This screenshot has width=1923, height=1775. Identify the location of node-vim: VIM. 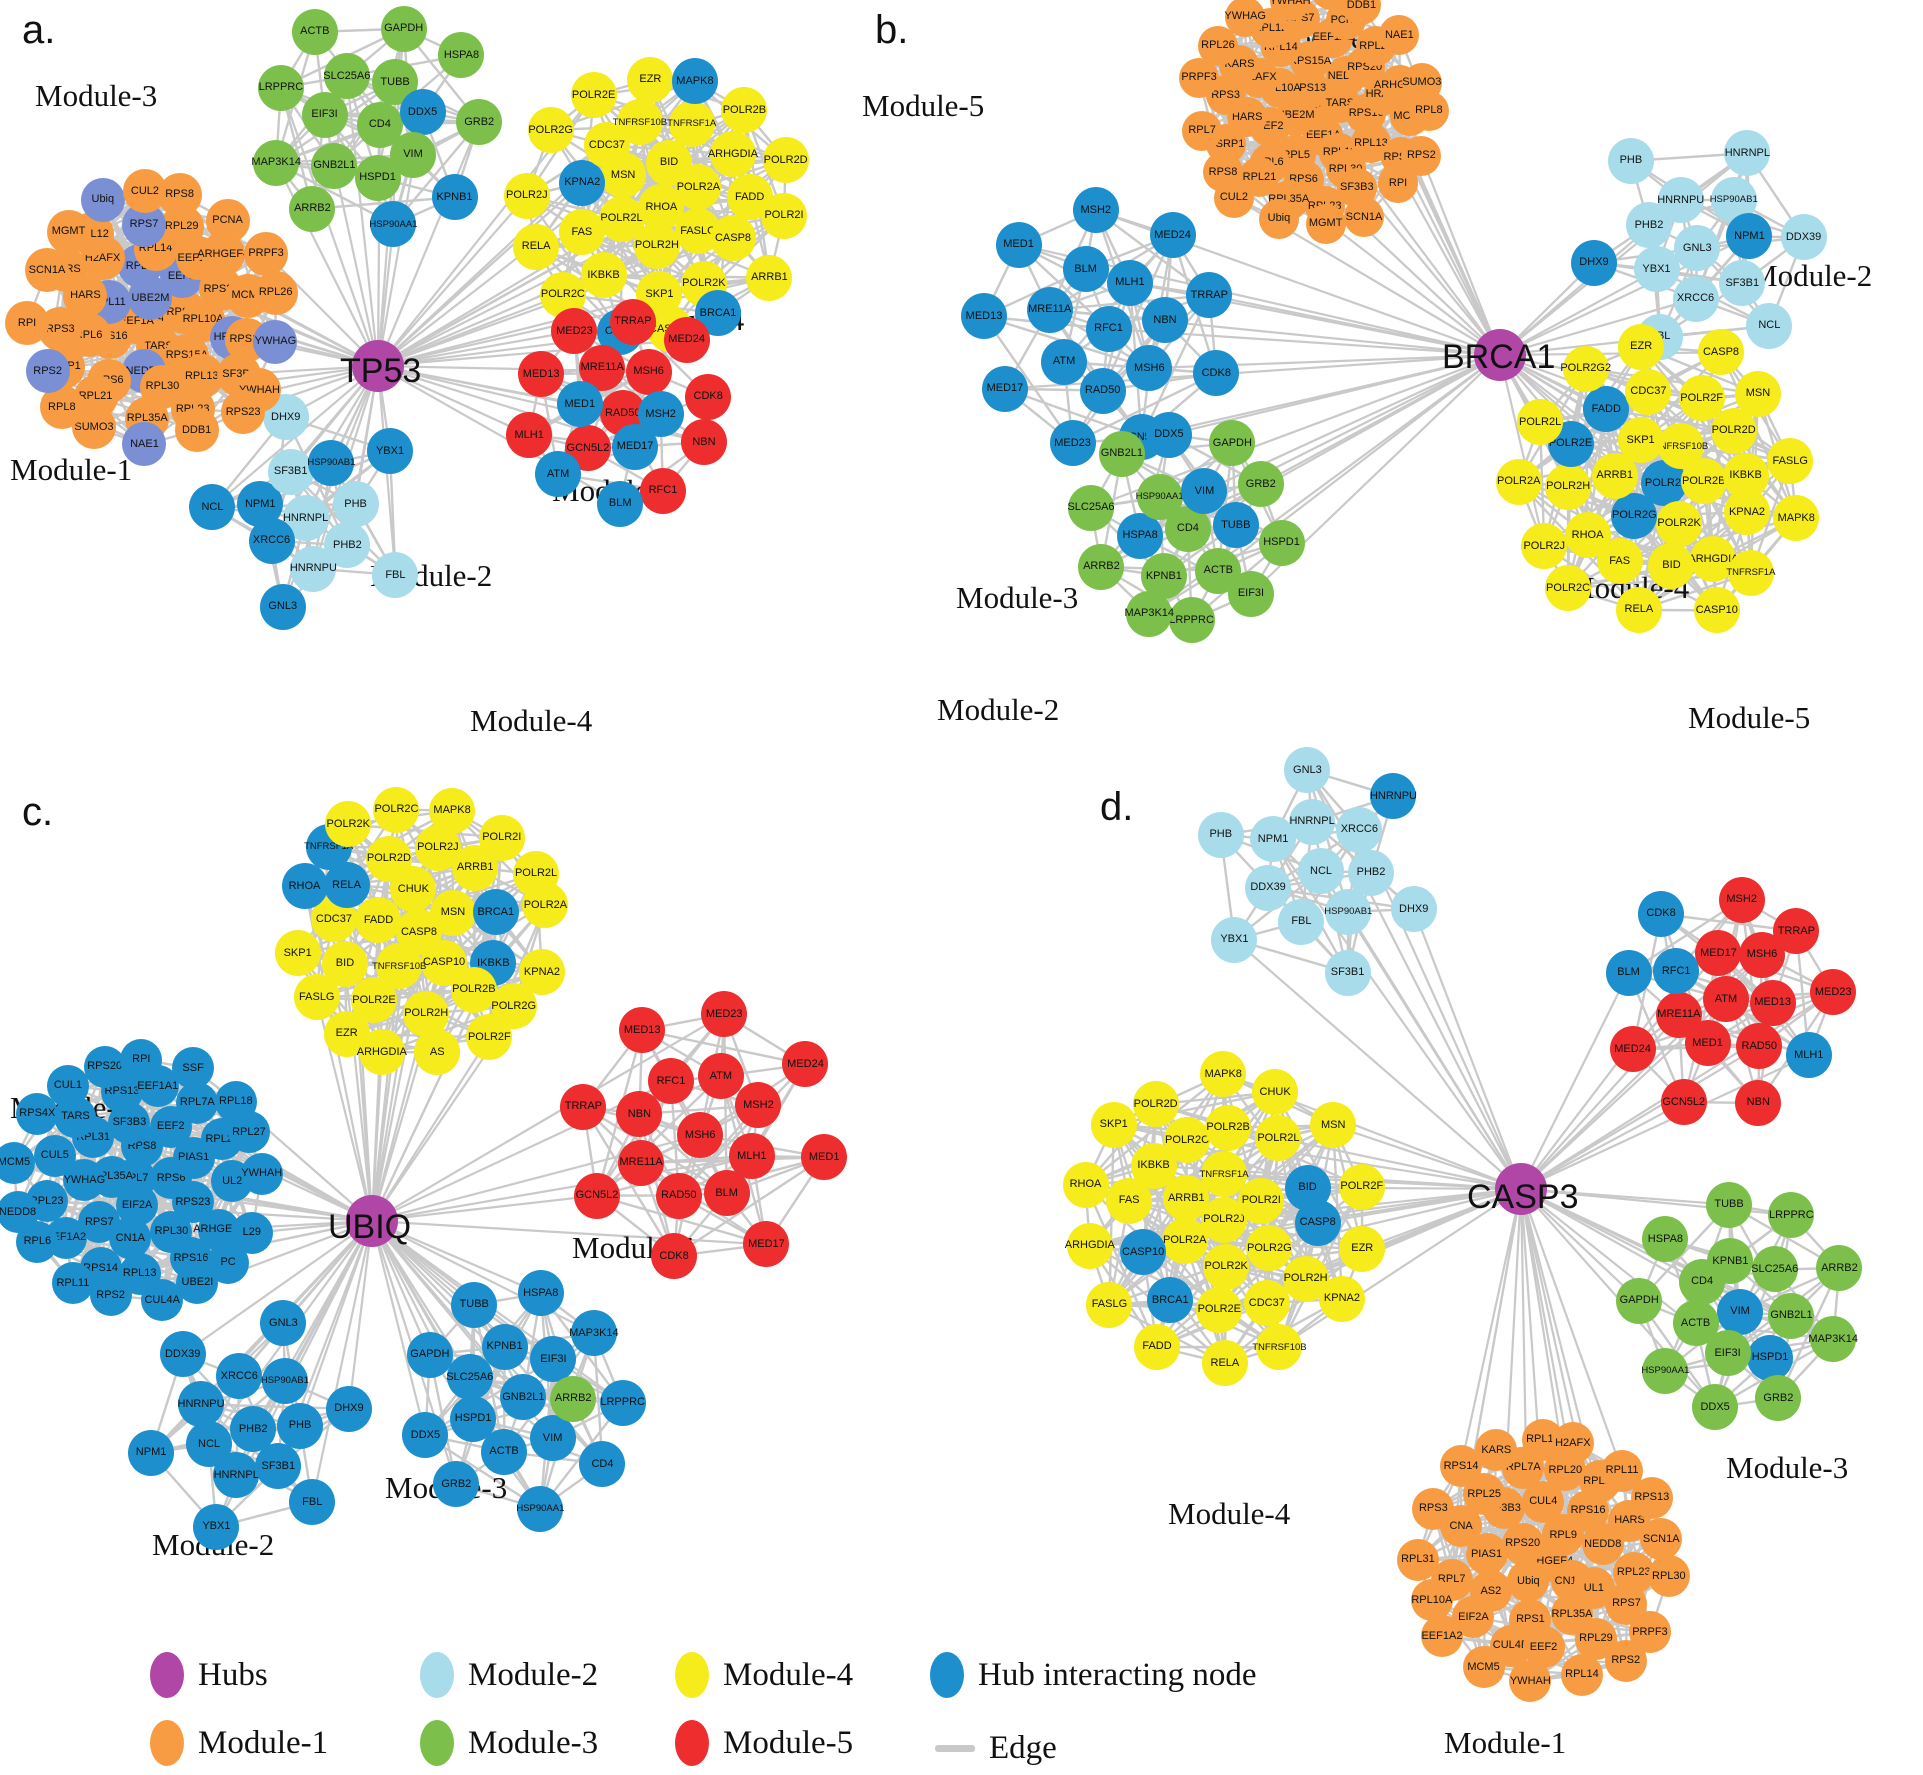
(412, 154).